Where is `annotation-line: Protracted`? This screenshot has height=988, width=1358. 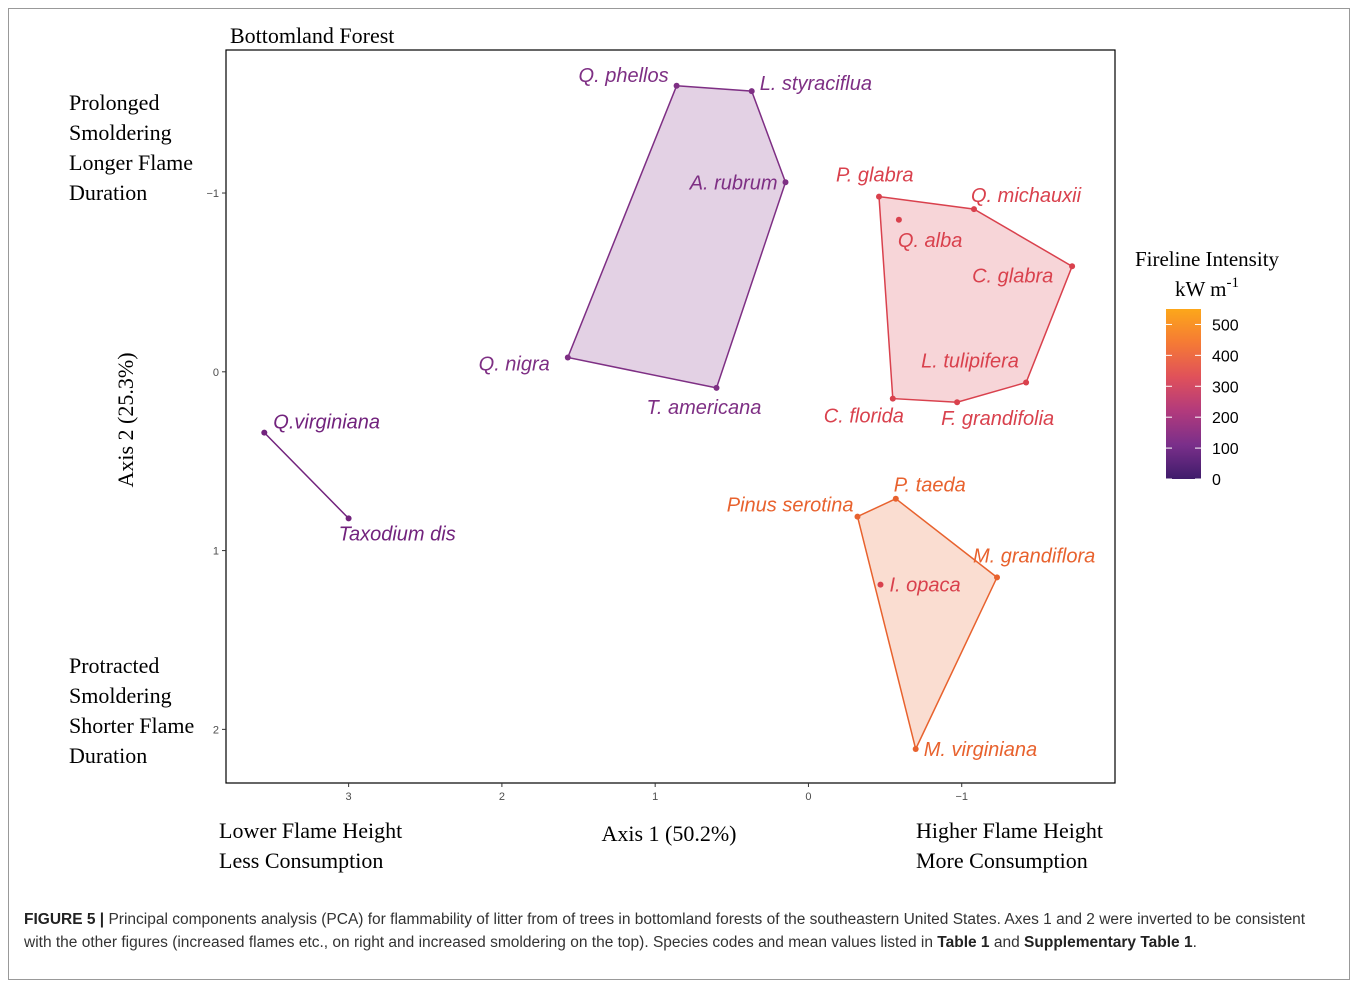 annotation-line: Protracted is located at coordinates (114, 665).